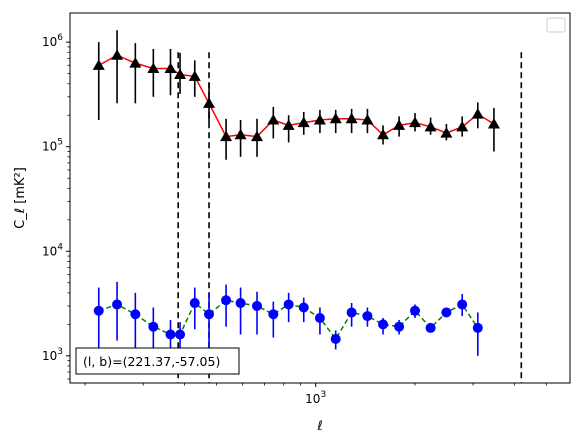  Describe the element at coordinates (315, 398) in the screenshot. I see `x-tick-label: 103` at that location.